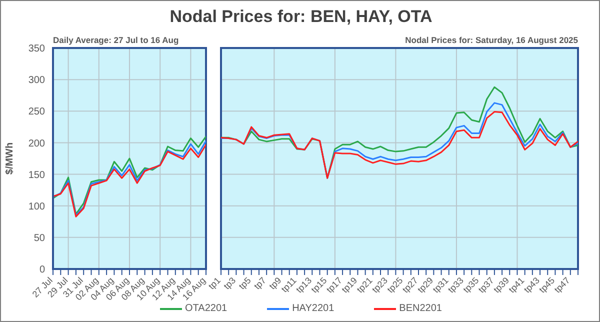 The width and height of the screenshot is (600, 322). I want to click on y-tick-label: 50, so click(40, 238).